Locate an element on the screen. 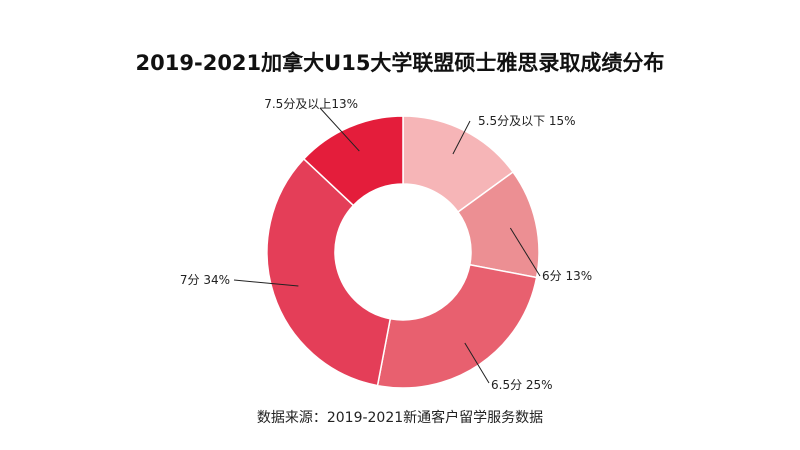  source-note: 数据来源：2019-2021新通客户留学服务数据 is located at coordinates (400, 418).